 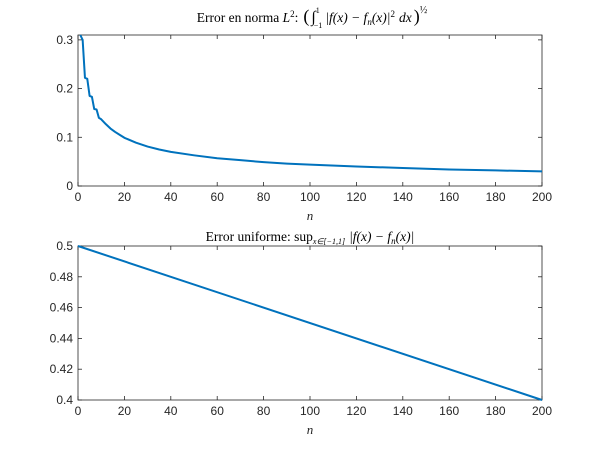 I want to click on y-tick-label: 0.4, so click(x=64, y=400).